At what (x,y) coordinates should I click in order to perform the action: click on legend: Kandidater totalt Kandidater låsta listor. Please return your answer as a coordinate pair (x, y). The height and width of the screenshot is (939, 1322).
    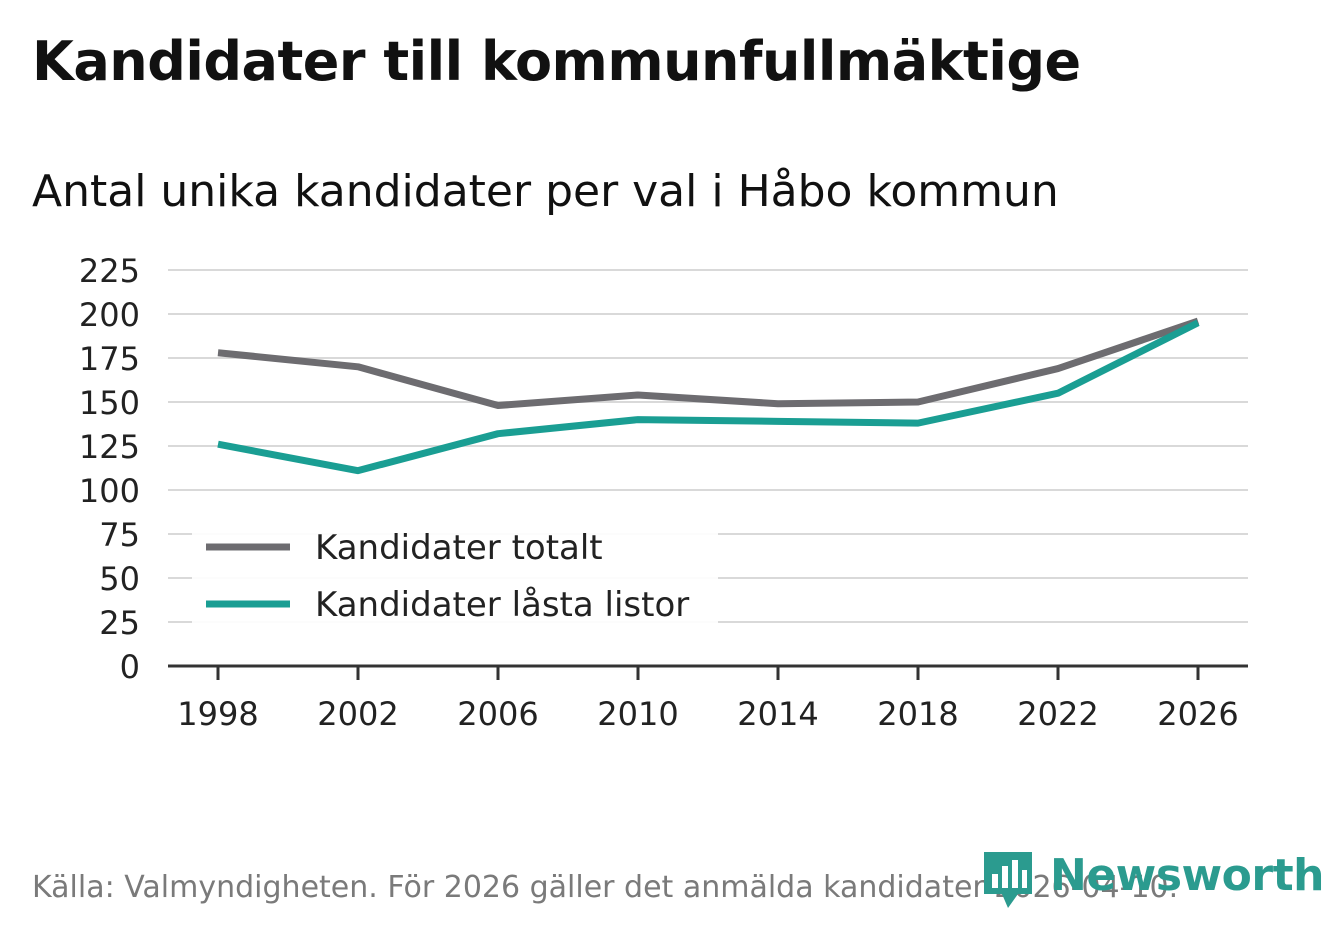
    Looking at the image, I should click on (455, 574).